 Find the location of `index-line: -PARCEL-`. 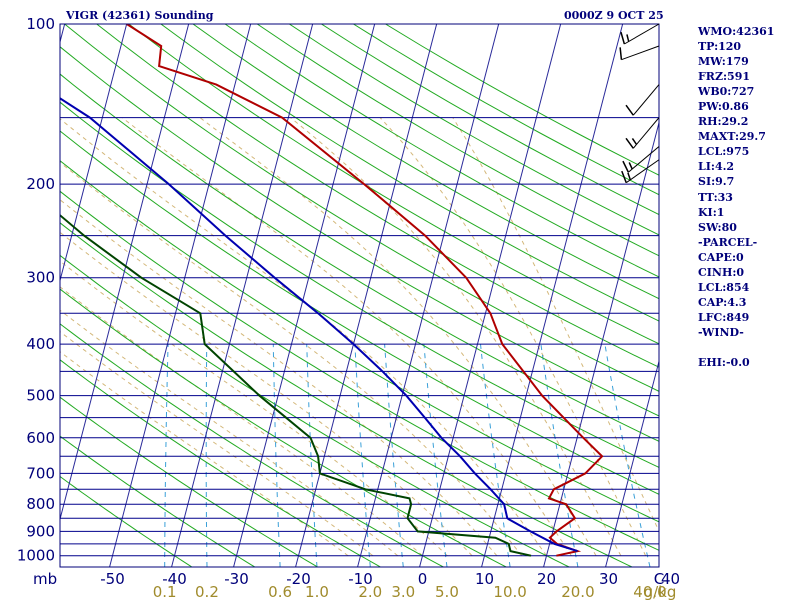

index-line: -PARCEL- is located at coordinates (728, 242).